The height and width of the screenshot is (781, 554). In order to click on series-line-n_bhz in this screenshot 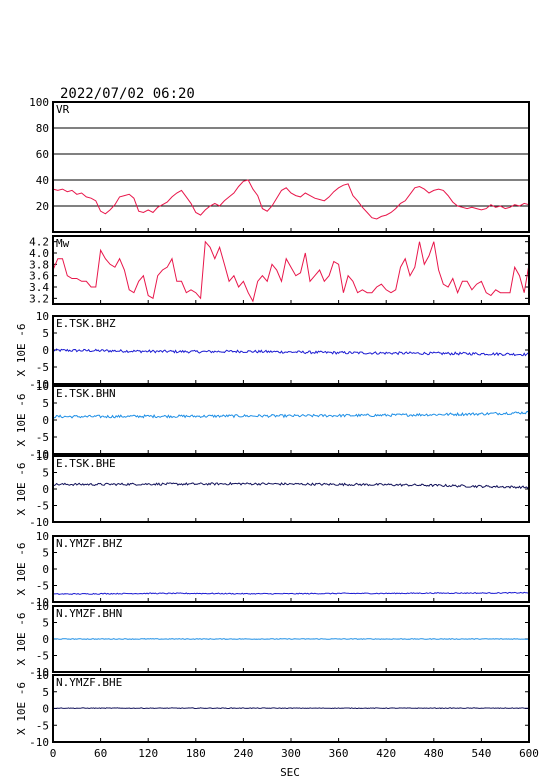, I will do `click(291, 593)`.